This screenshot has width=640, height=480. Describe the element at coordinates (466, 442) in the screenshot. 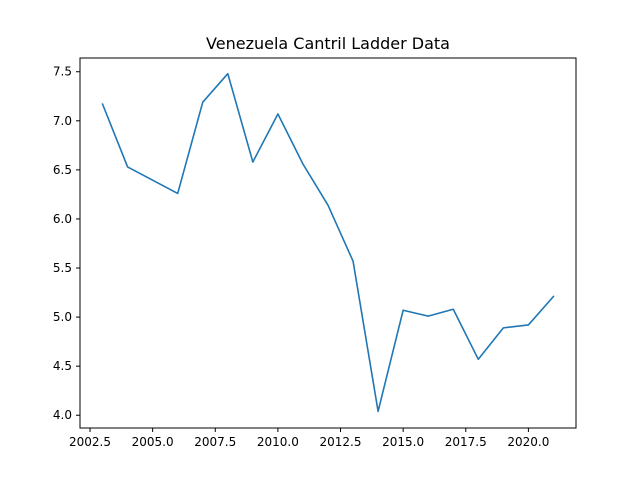

I see `x-tick-label: 2017.5` at that location.